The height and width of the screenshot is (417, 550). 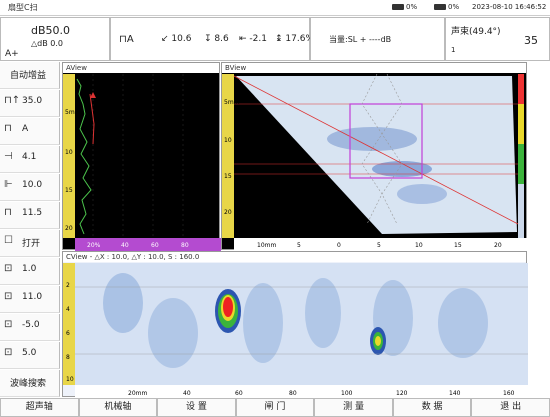 What do you see at coordinates (8, 184) in the screenshot?
I see `gate-width-icon: ⊩` at bounding box center [8, 184].